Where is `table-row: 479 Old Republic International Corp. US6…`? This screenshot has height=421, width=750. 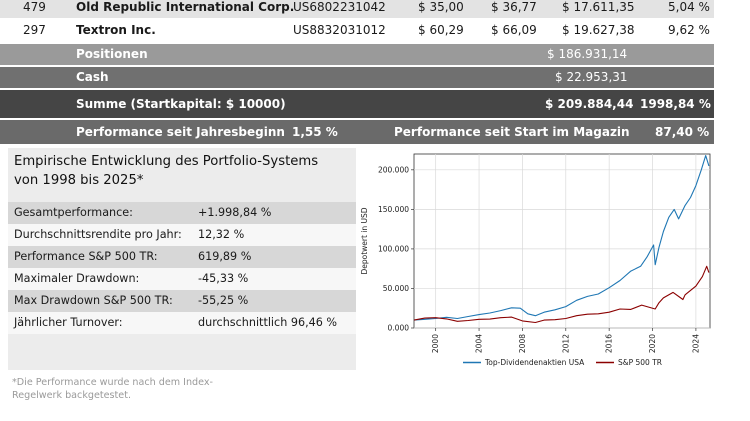 table-row: 479 Old Republic International Corp. US6… is located at coordinates (357, 9).